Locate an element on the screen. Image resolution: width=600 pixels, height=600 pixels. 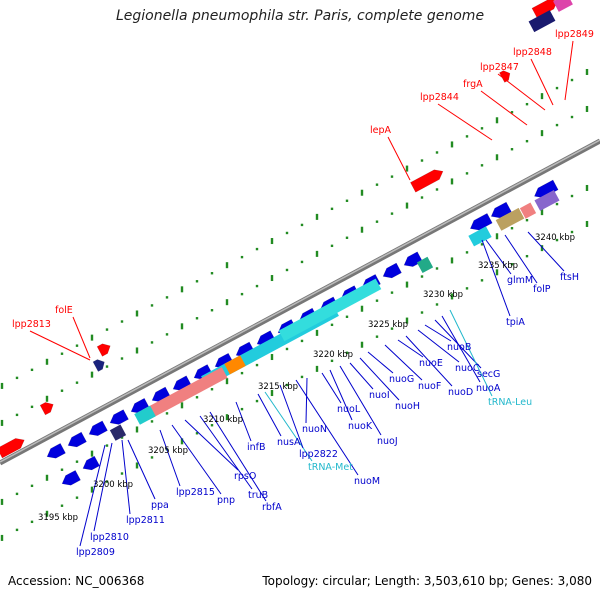
gene-label: lepA is located at coordinates (381, 130).